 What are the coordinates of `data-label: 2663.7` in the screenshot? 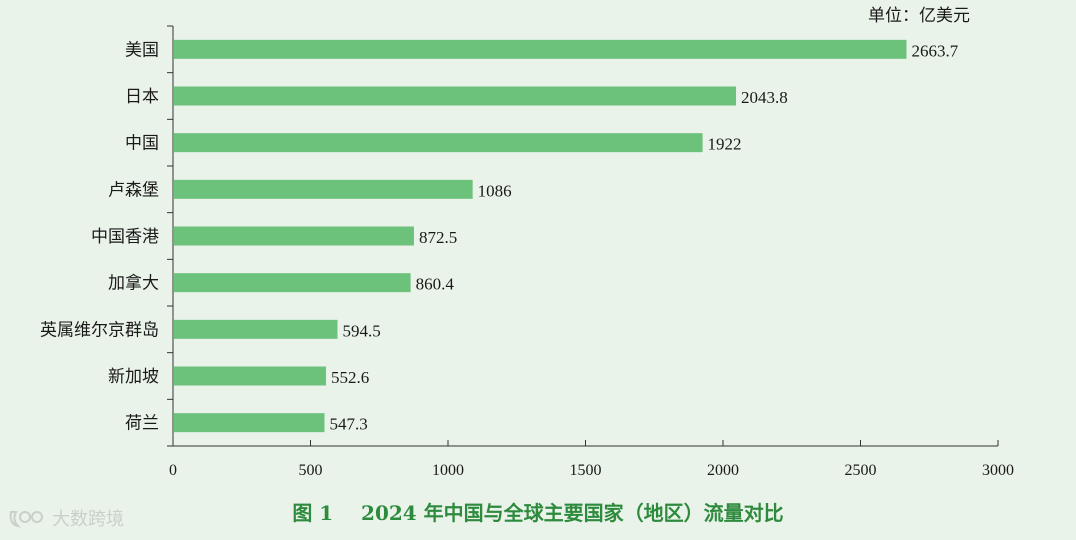 It's located at (935, 50).